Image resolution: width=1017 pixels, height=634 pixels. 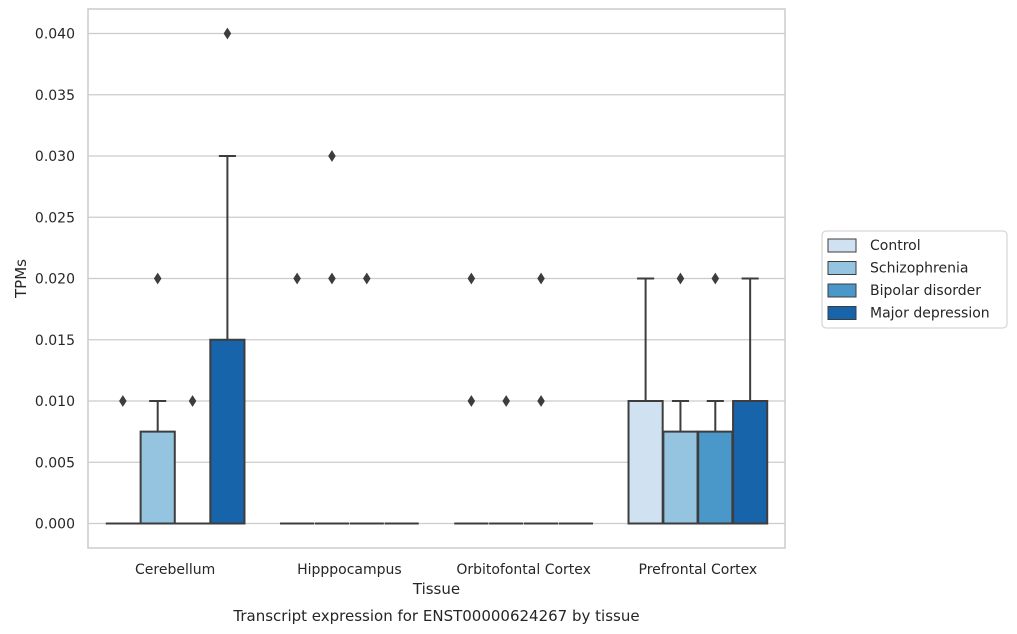 What do you see at coordinates (55, 525) in the screenshot?
I see `y-tick-label: 0.000` at bounding box center [55, 525].